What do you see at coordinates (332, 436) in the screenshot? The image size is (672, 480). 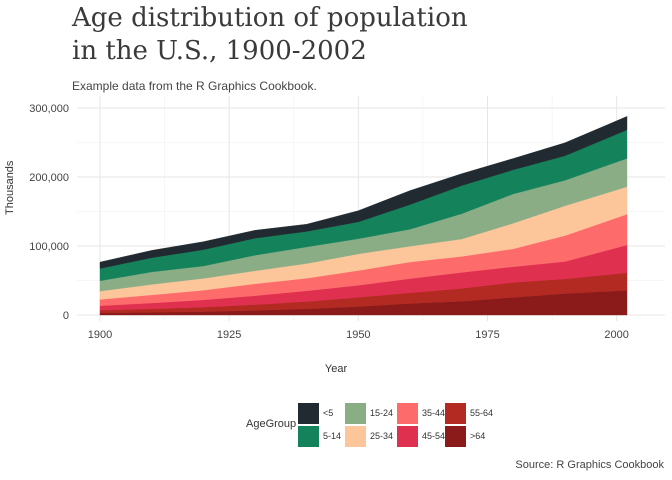 I see `legend-label: 5-14` at bounding box center [332, 436].